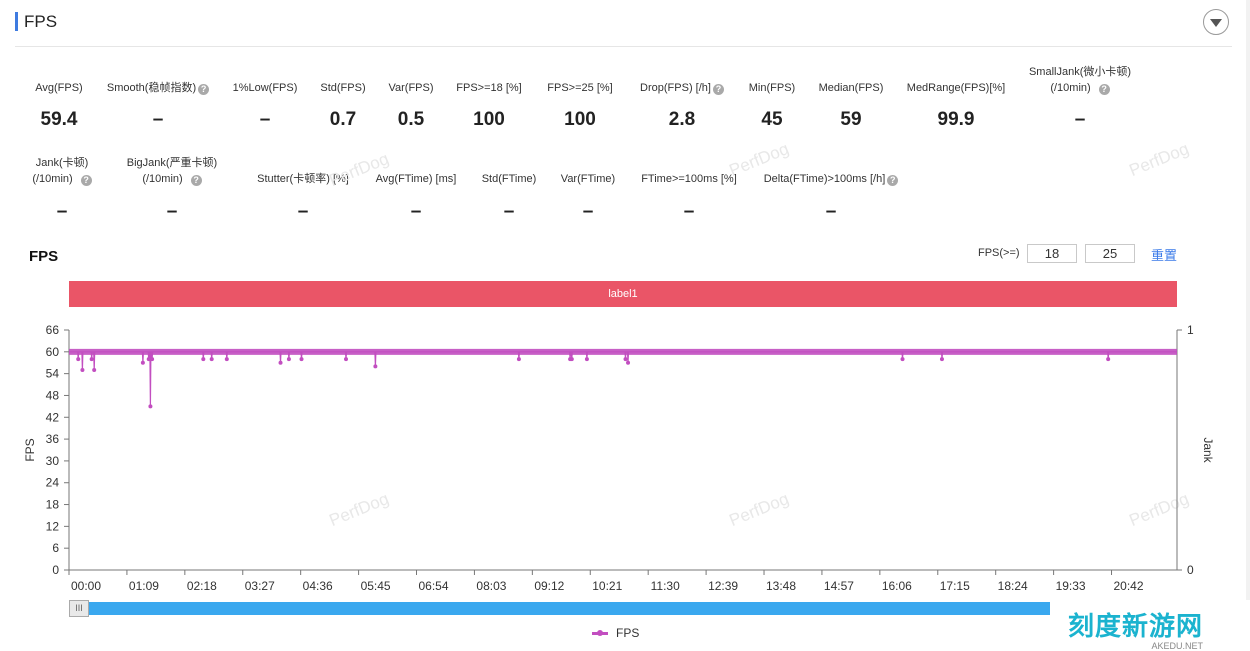 The width and height of the screenshot is (1250, 651). I want to click on y-tick-label: 54, so click(53, 374).